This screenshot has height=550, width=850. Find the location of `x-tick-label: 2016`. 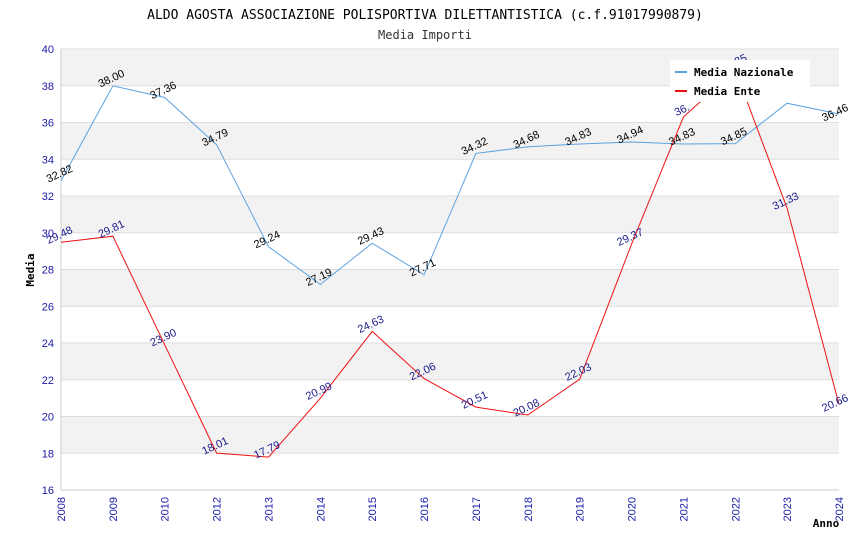

x-tick-label: 2016 is located at coordinates (425, 509).